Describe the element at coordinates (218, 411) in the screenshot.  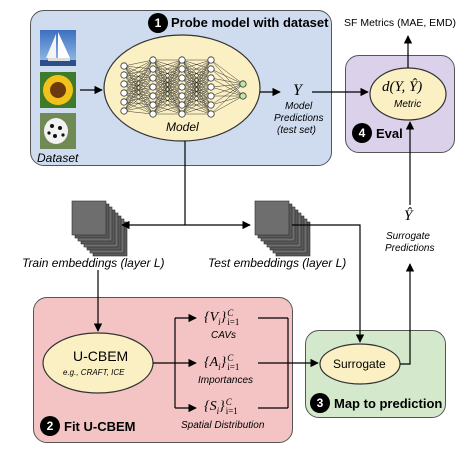
I see `spatial-sub: i` at that location.